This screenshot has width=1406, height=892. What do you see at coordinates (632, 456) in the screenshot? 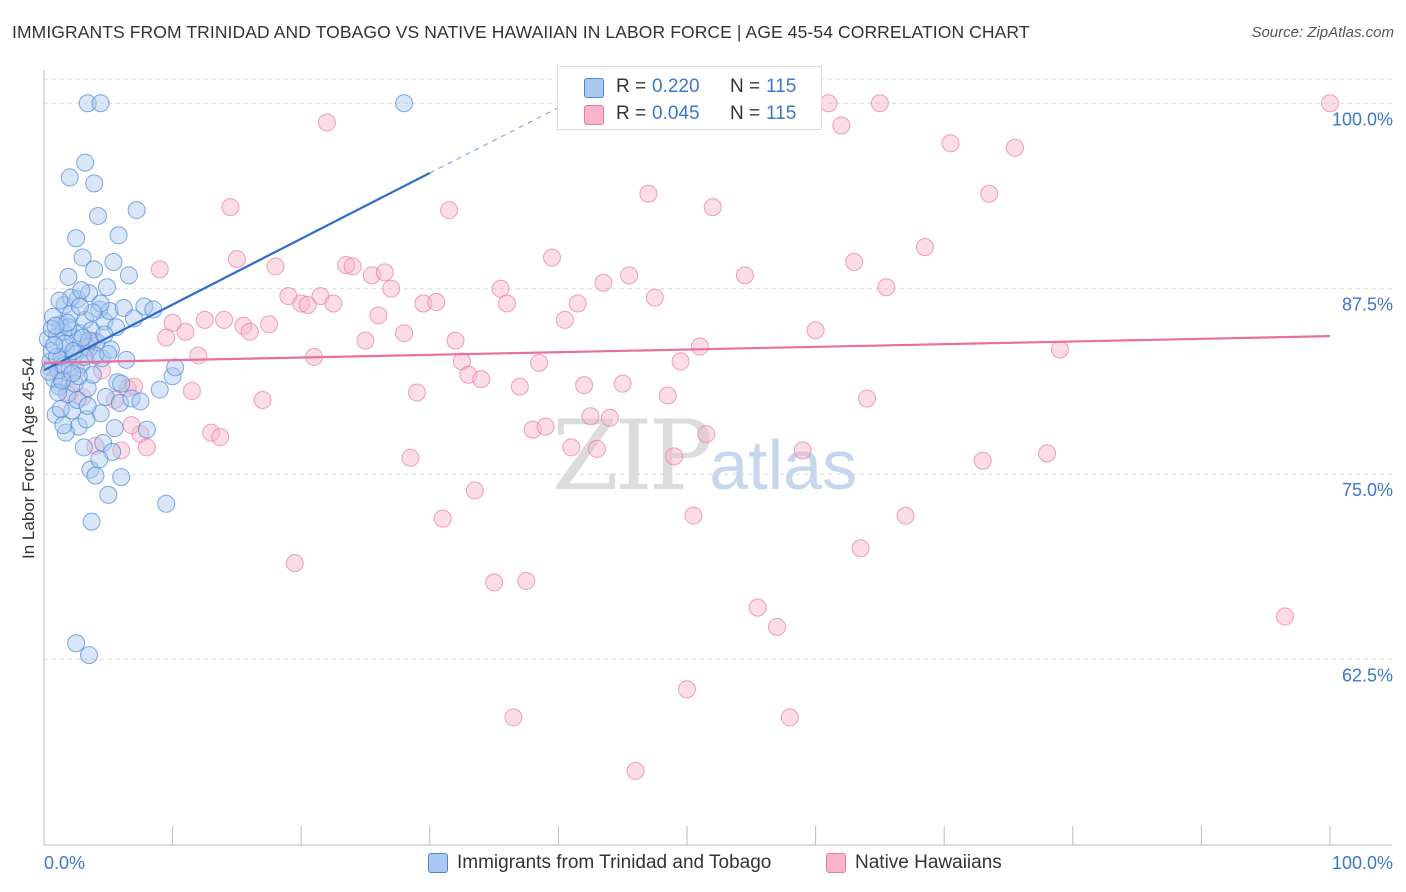
I see `watermark-zip: ZIP` at bounding box center [632, 456].